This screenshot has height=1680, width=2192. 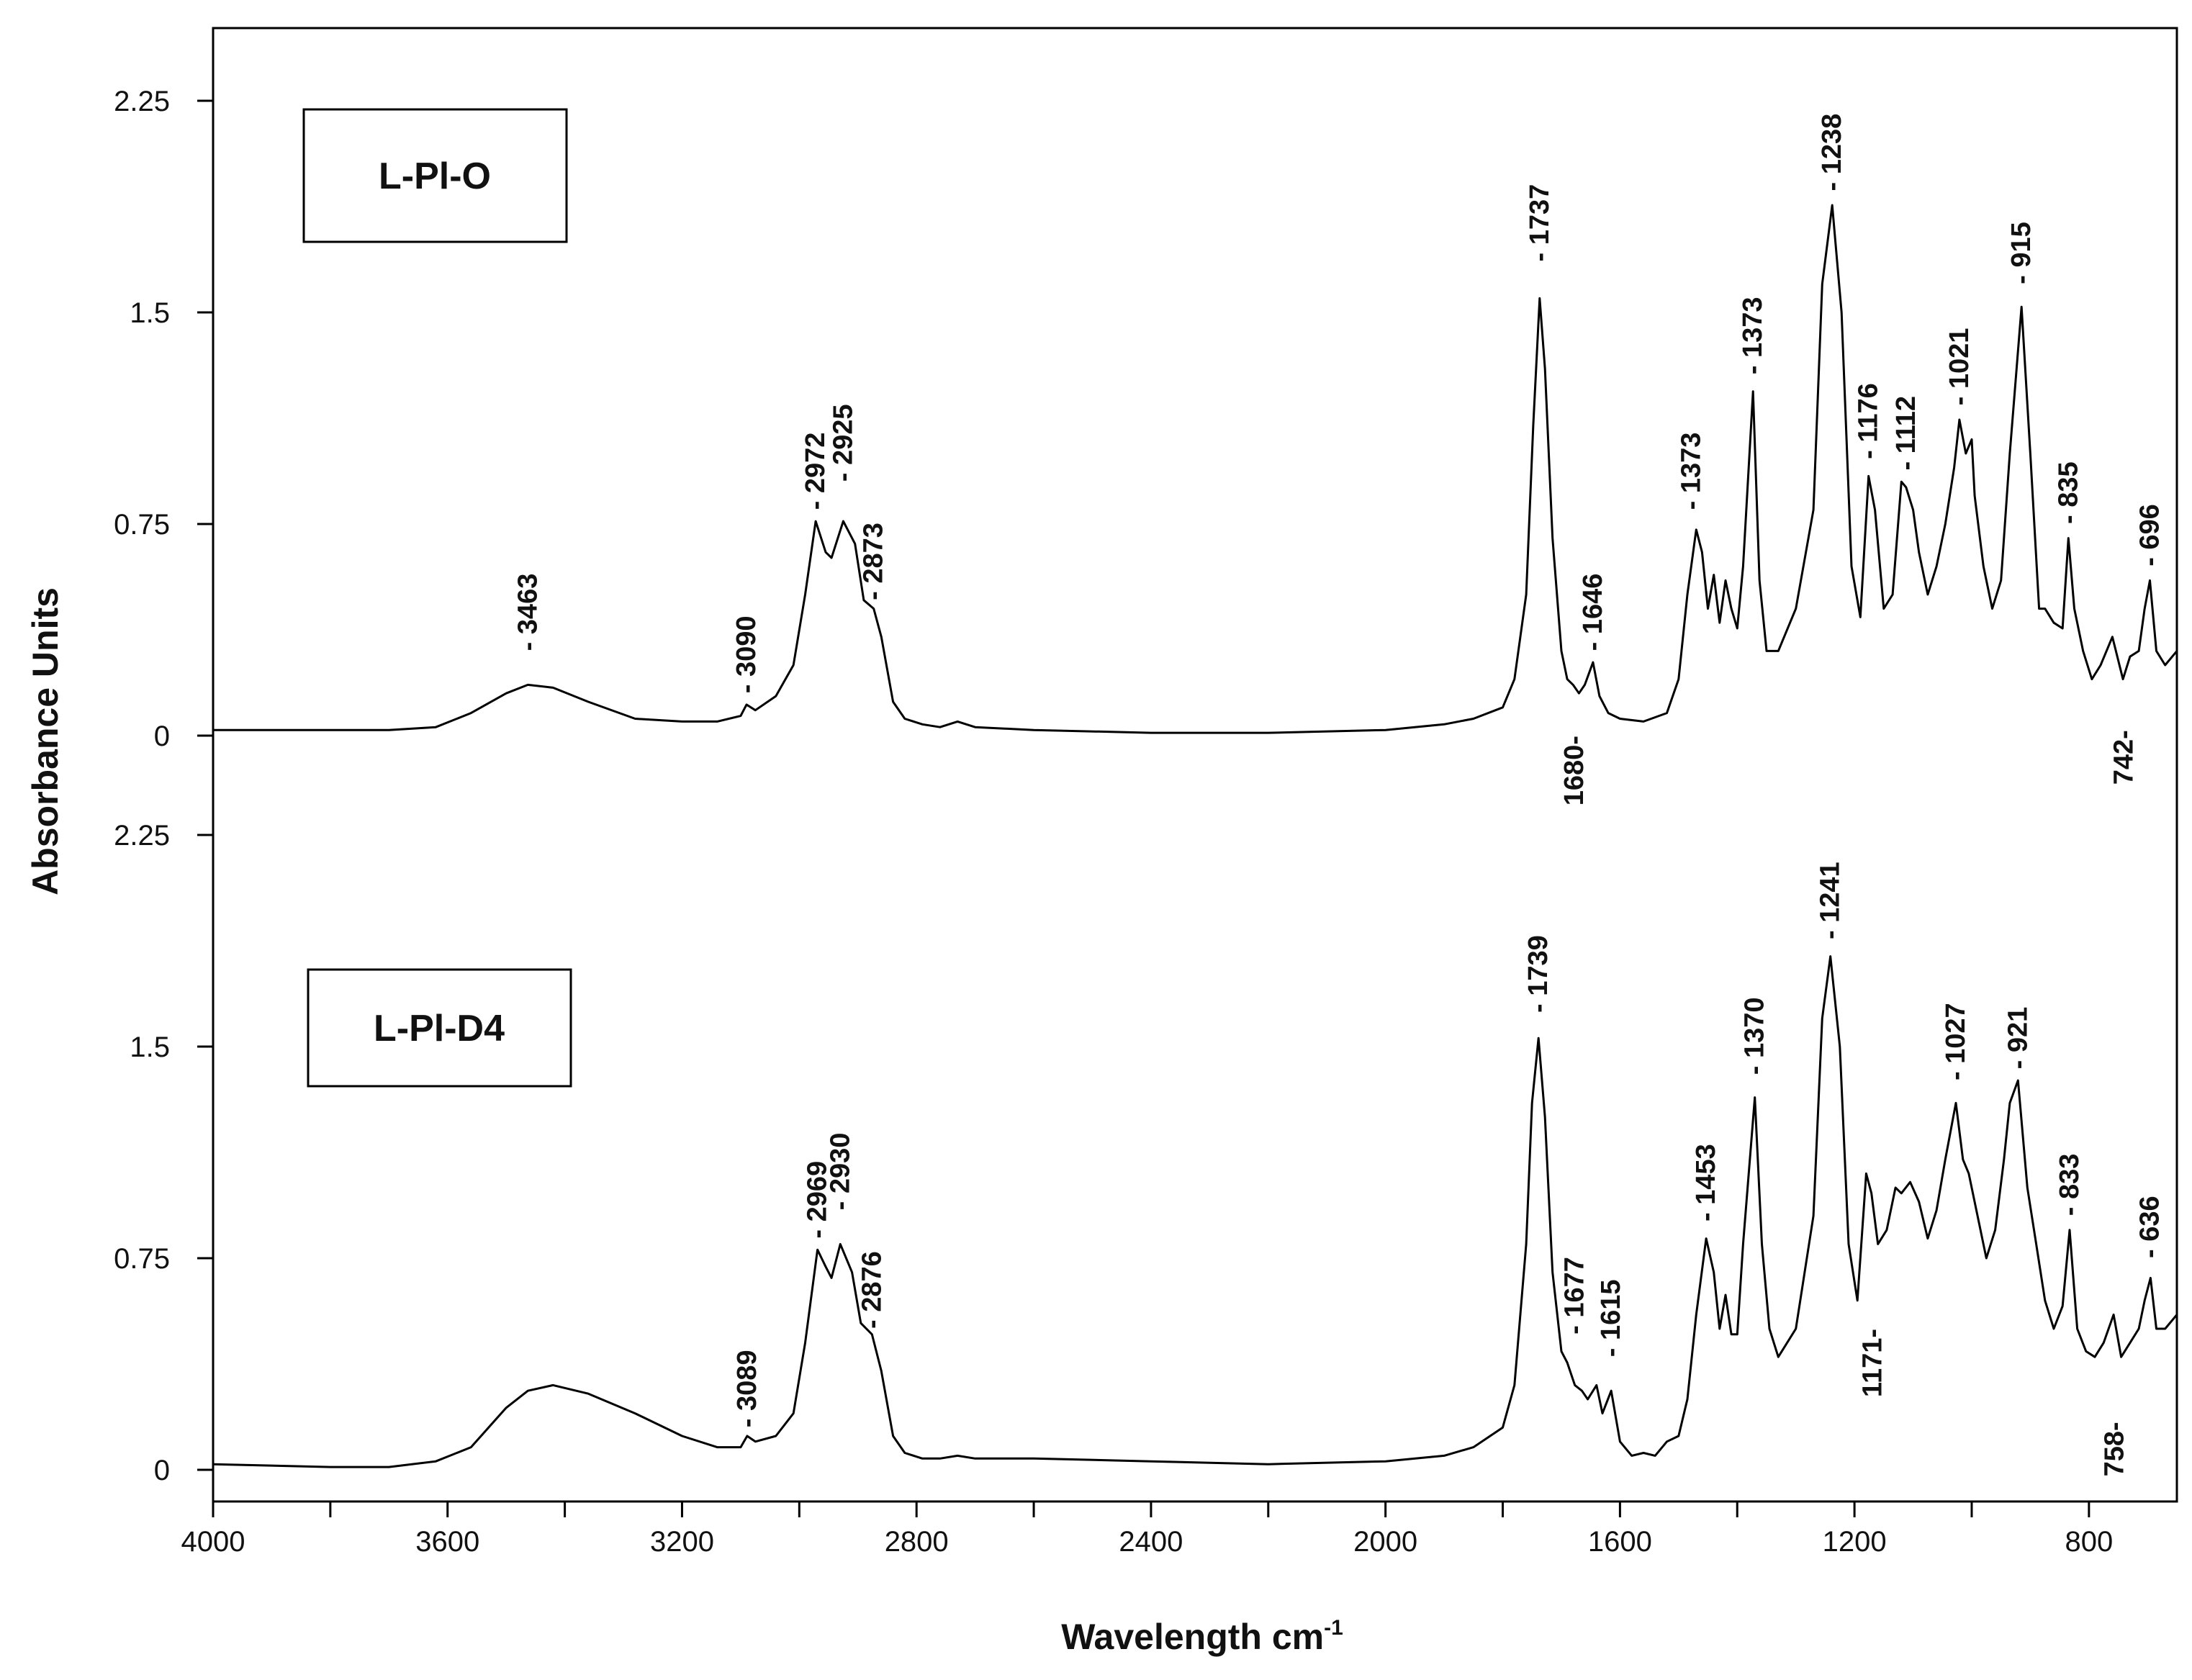 What do you see at coordinates (46, 741) in the screenshot?
I see `y-axis-title: Absorbance Units` at bounding box center [46, 741].